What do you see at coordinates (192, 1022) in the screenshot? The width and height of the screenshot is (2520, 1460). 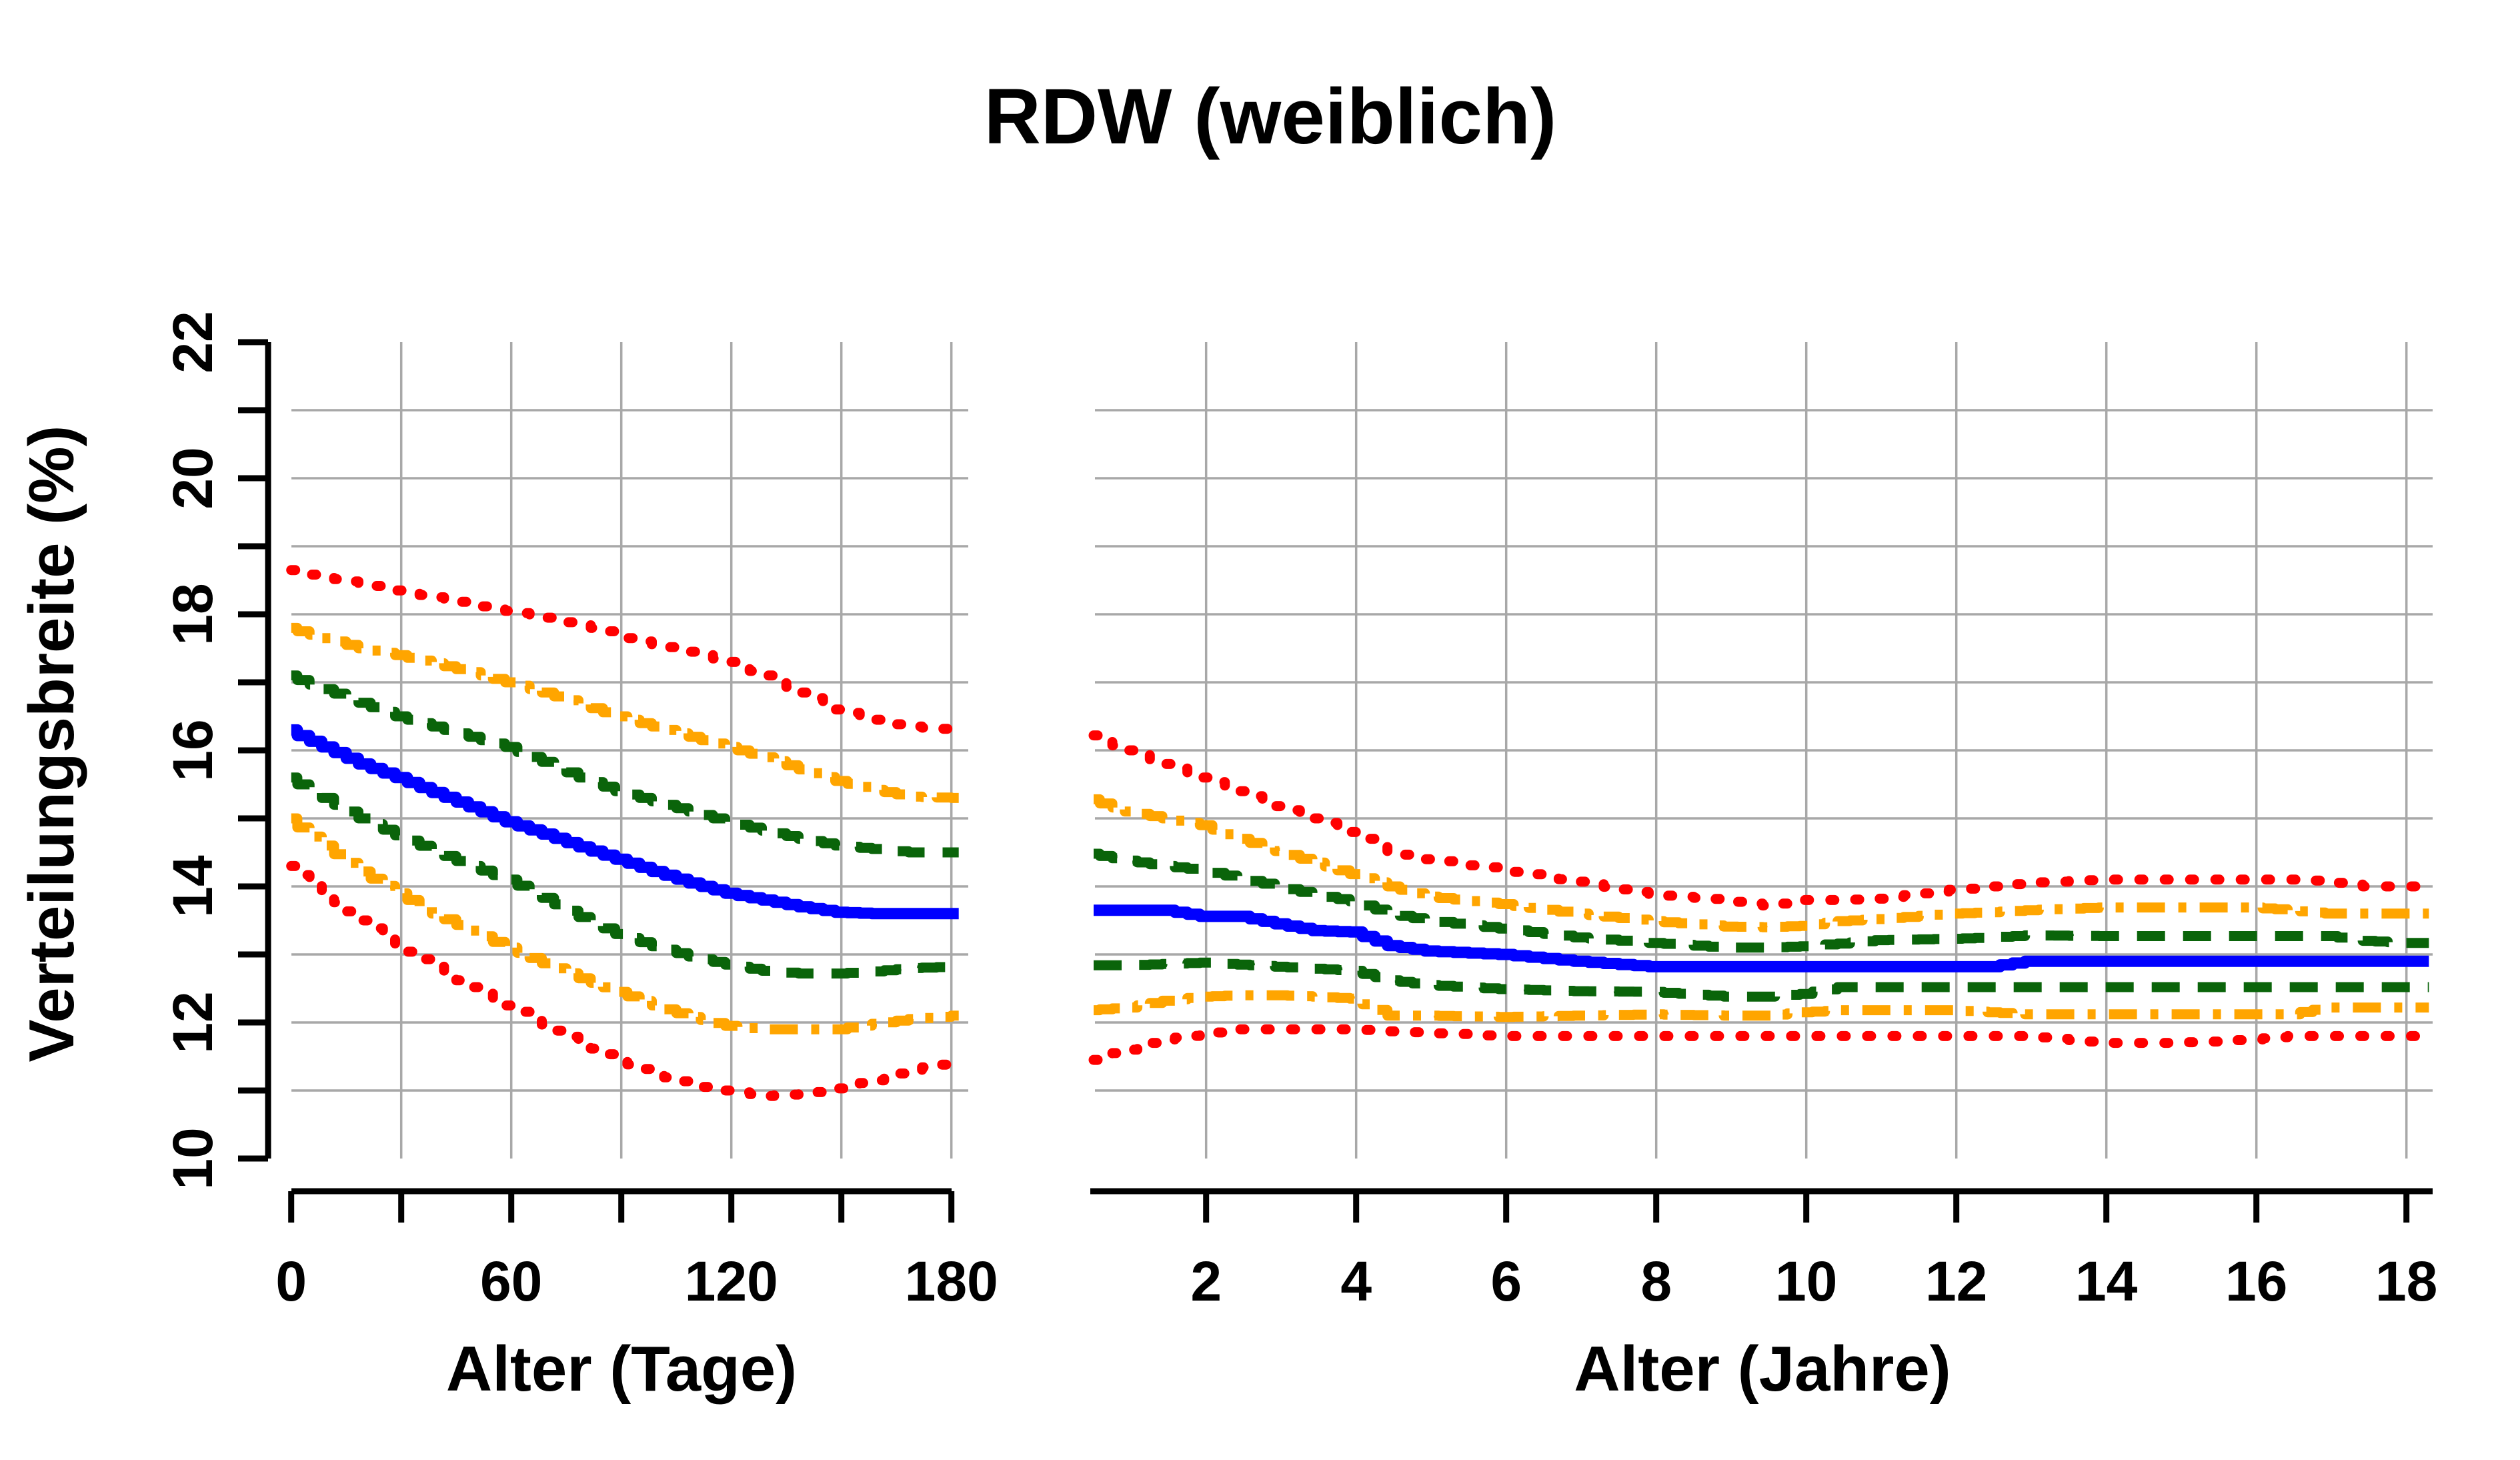 I see `y-tick-label-12: 12` at bounding box center [192, 1022].